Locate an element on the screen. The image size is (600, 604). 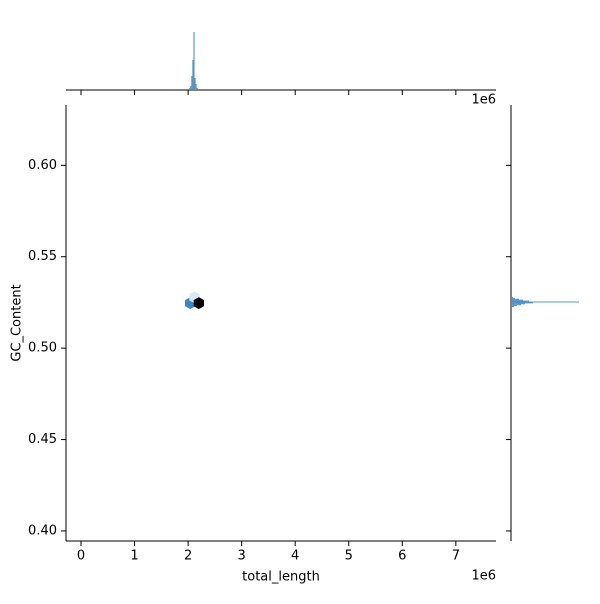
y-tick-label: 0.55 is located at coordinates (42, 256).